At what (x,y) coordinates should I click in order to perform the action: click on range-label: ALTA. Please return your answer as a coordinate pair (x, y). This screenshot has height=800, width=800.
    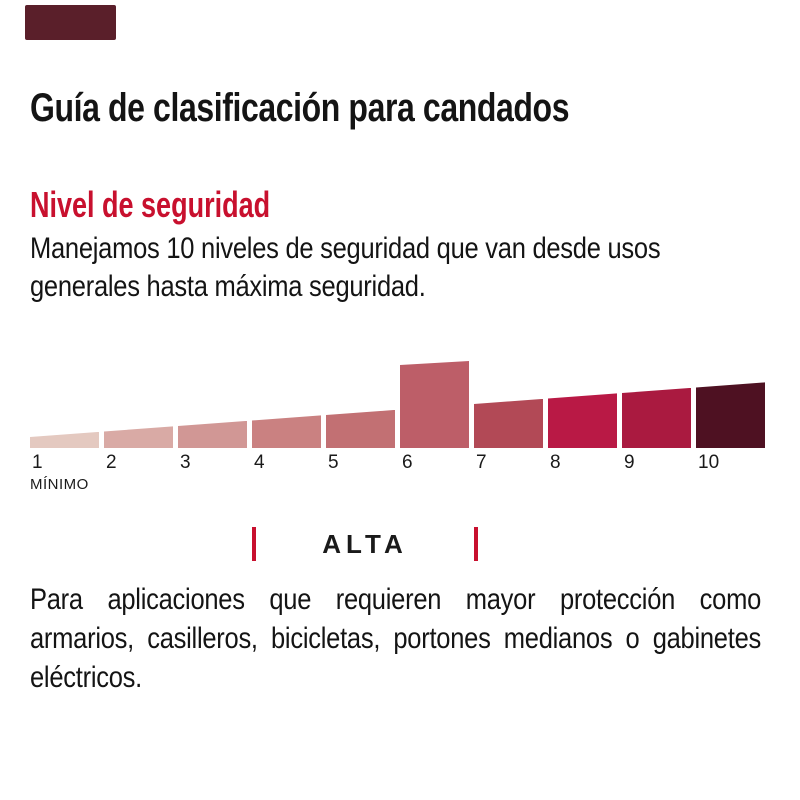
    Looking at the image, I should click on (365, 544).